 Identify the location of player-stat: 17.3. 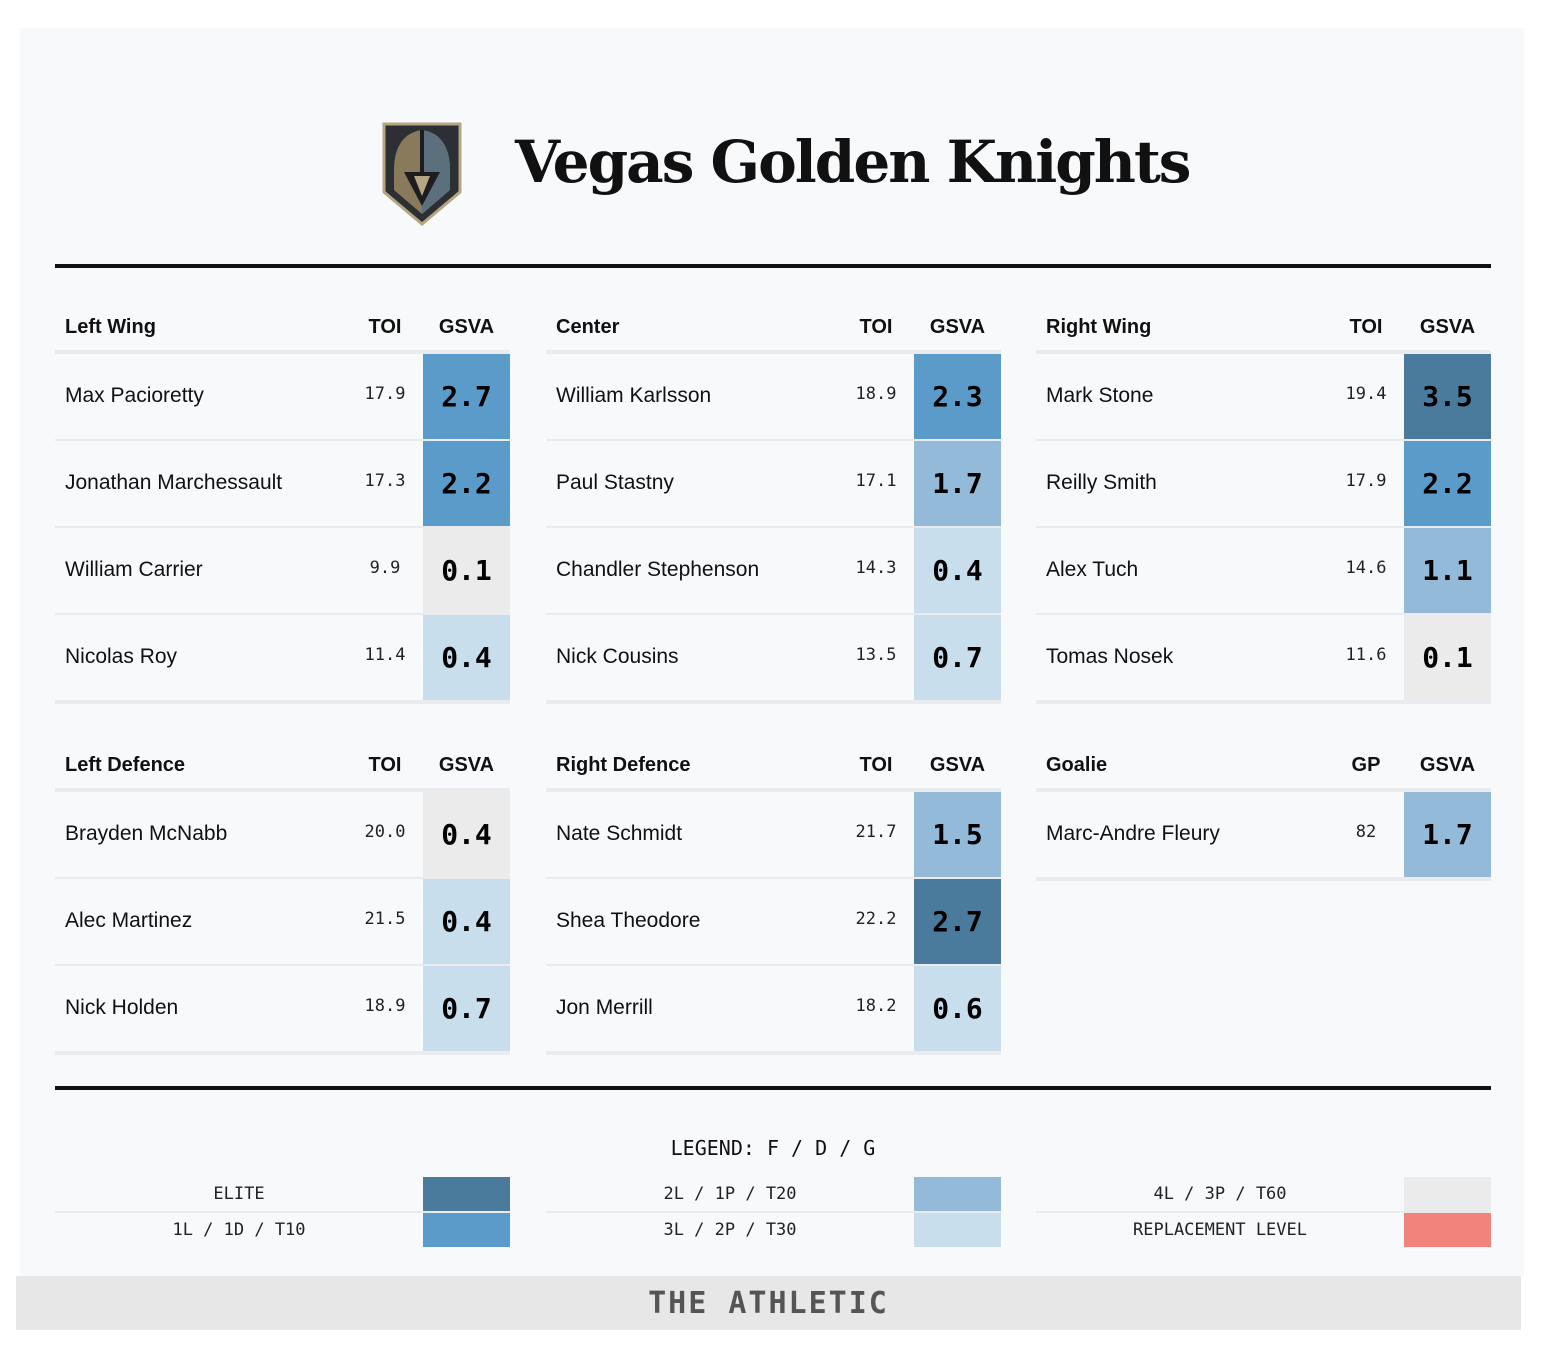
(385, 481).